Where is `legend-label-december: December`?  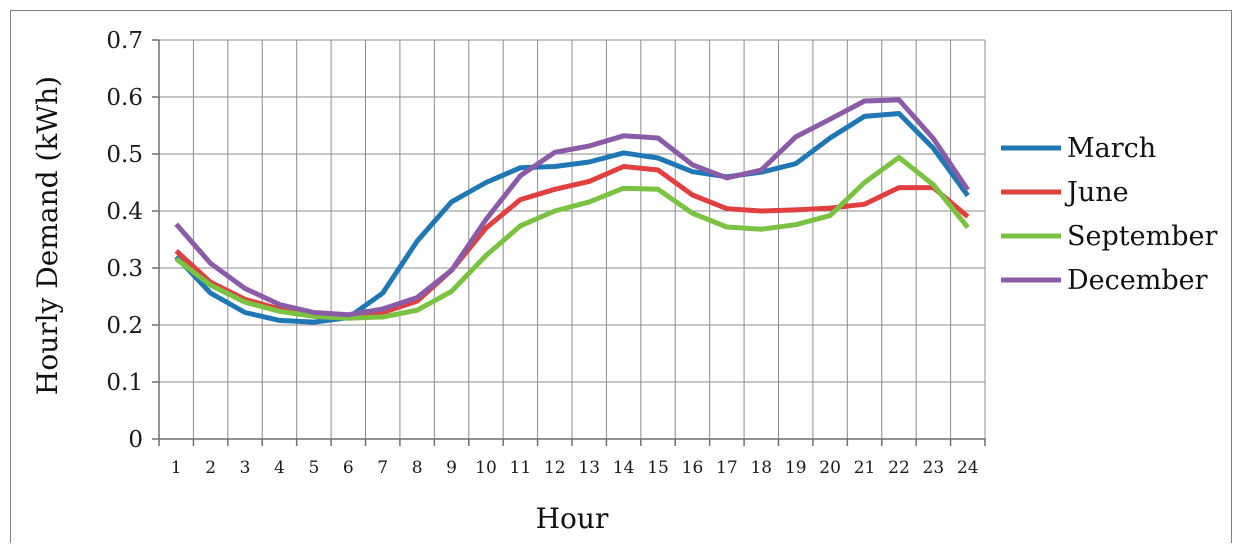
legend-label-december: December is located at coordinates (1137, 280).